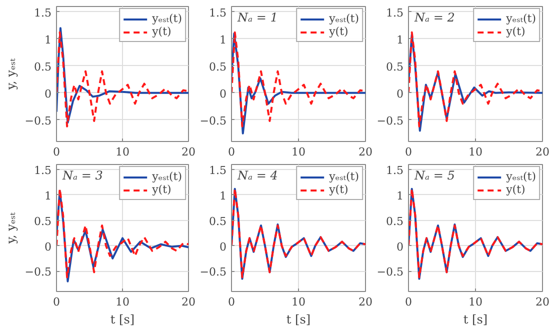  Describe the element at coordinates (434, 175) in the screenshot. I see `chart-title: Nₐ = 5` at that location.